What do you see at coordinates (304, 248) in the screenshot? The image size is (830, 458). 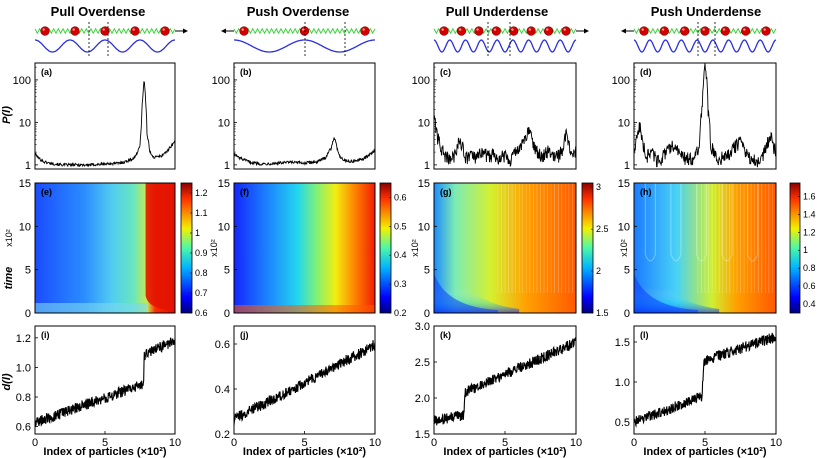 I see `heatmap-background` at bounding box center [304, 248].